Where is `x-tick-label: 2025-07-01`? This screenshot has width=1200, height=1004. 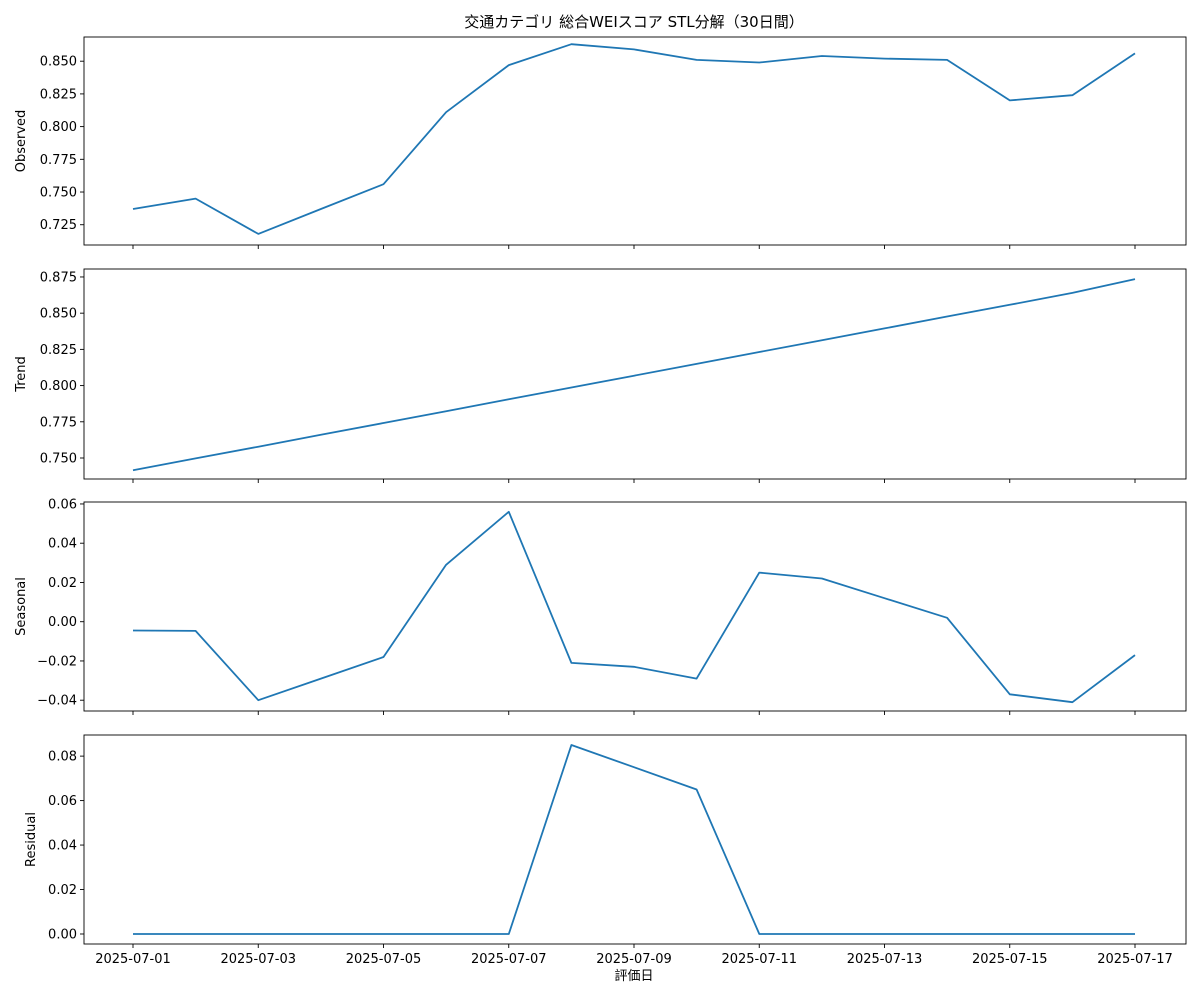 x-tick-label: 2025-07-01 is located at coordinates (133, 959).